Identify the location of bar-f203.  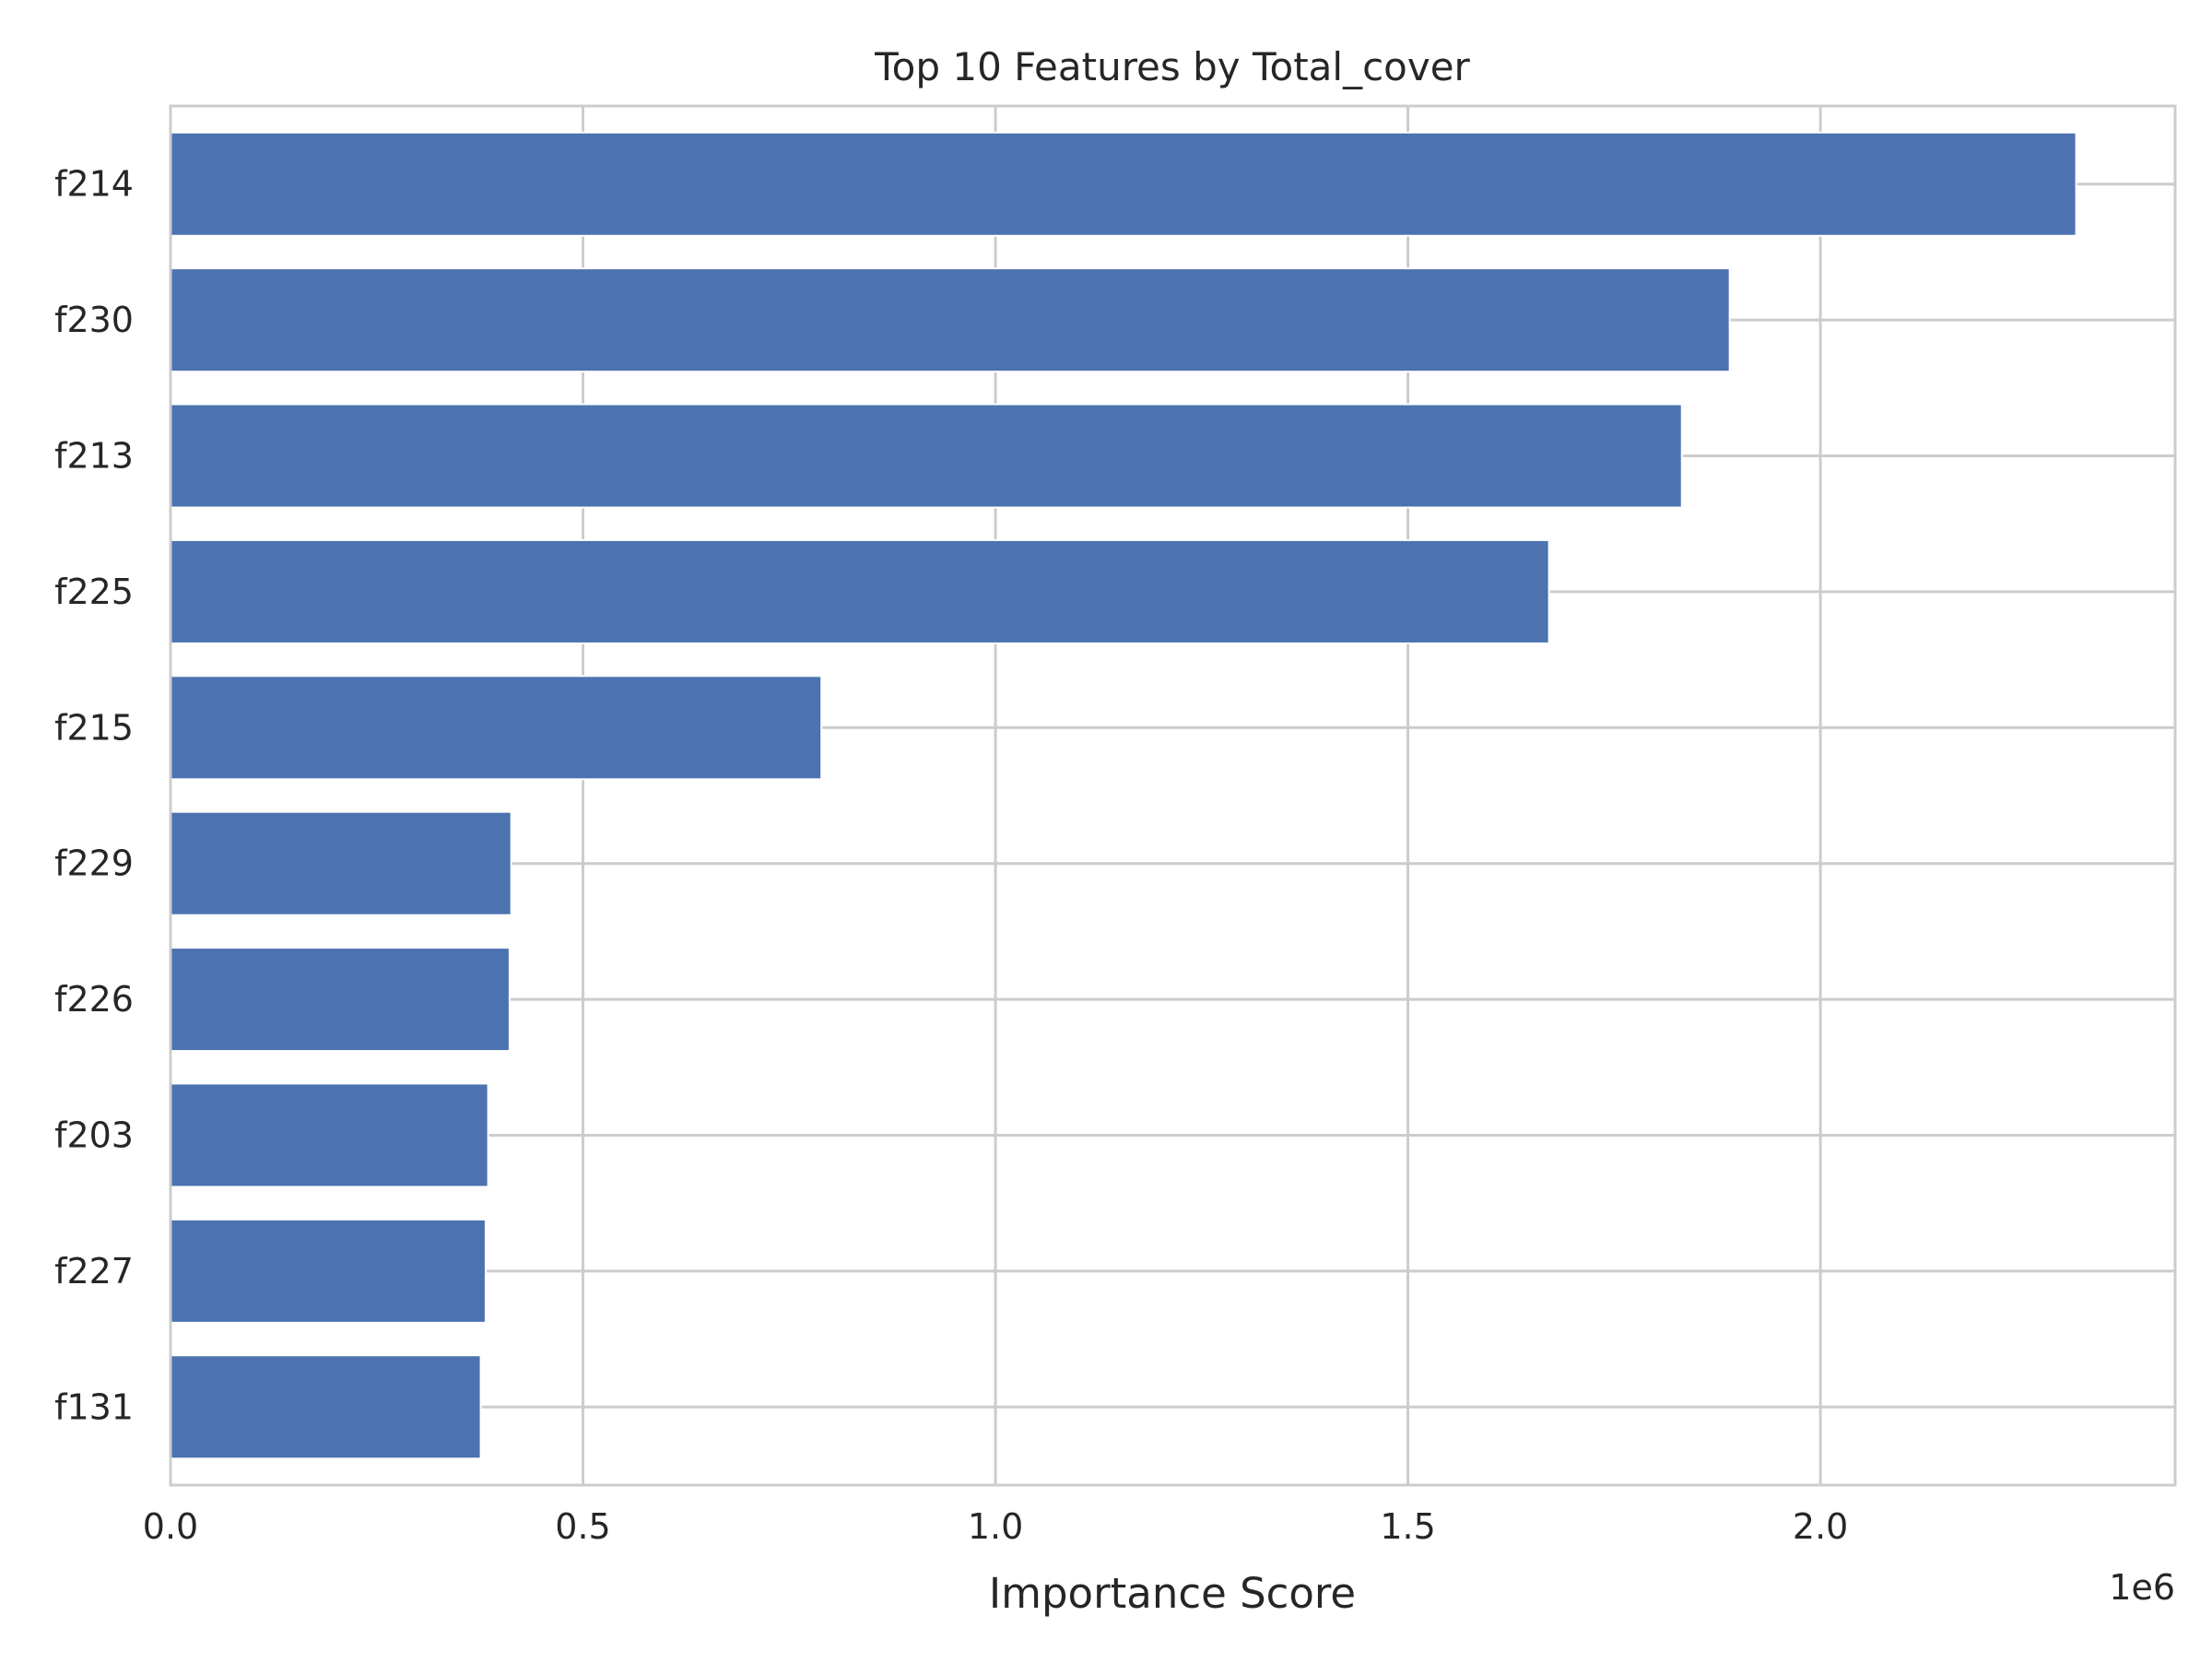
(329, 1135).